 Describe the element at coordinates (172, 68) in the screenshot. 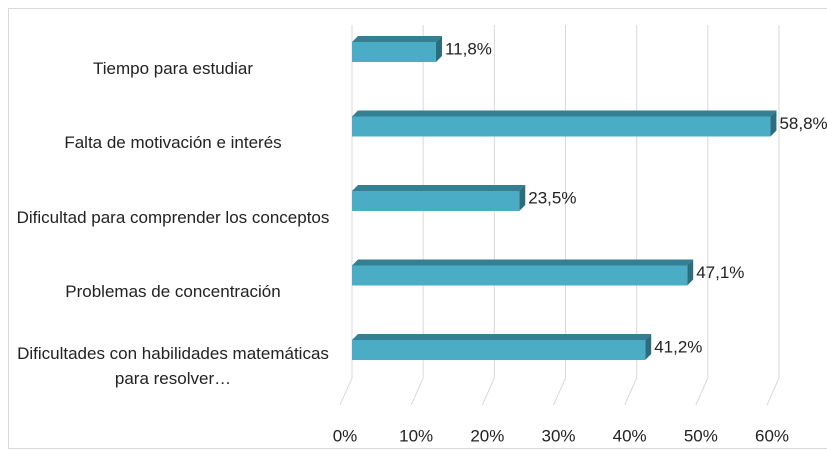

I see `y-tick-label: Tiempo para estudiar` at that location.